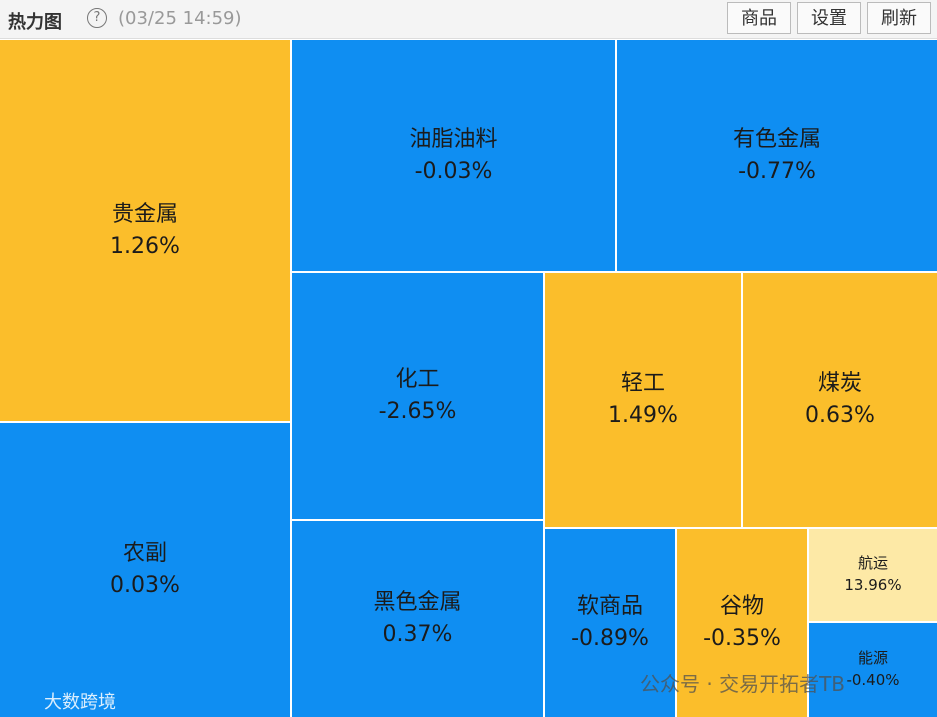 This screenshot has width=937, height=717. I want to click on tile-value: -0.35%, so click(742, 638).